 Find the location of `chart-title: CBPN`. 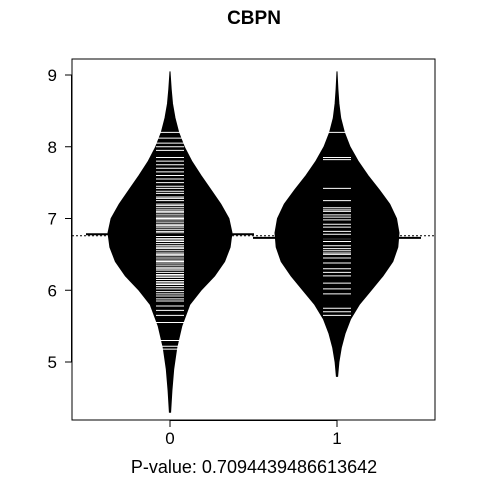

chart-title: CBPN is located at coordinates (254, 18).